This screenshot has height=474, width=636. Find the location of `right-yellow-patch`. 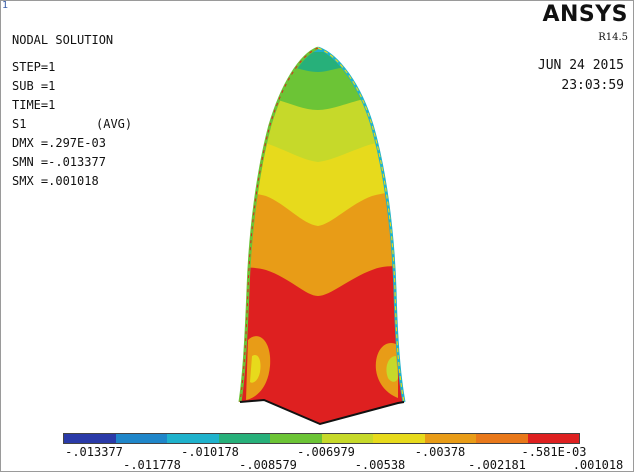

right-yellow-patch is located at coordinates (392, 369).